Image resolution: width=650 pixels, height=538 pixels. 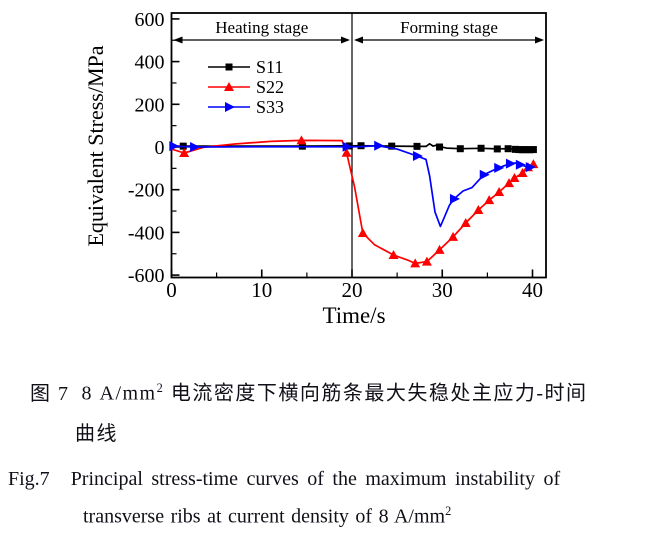 I want to click on y-tick-label: -200, so click(x=146, y=191).